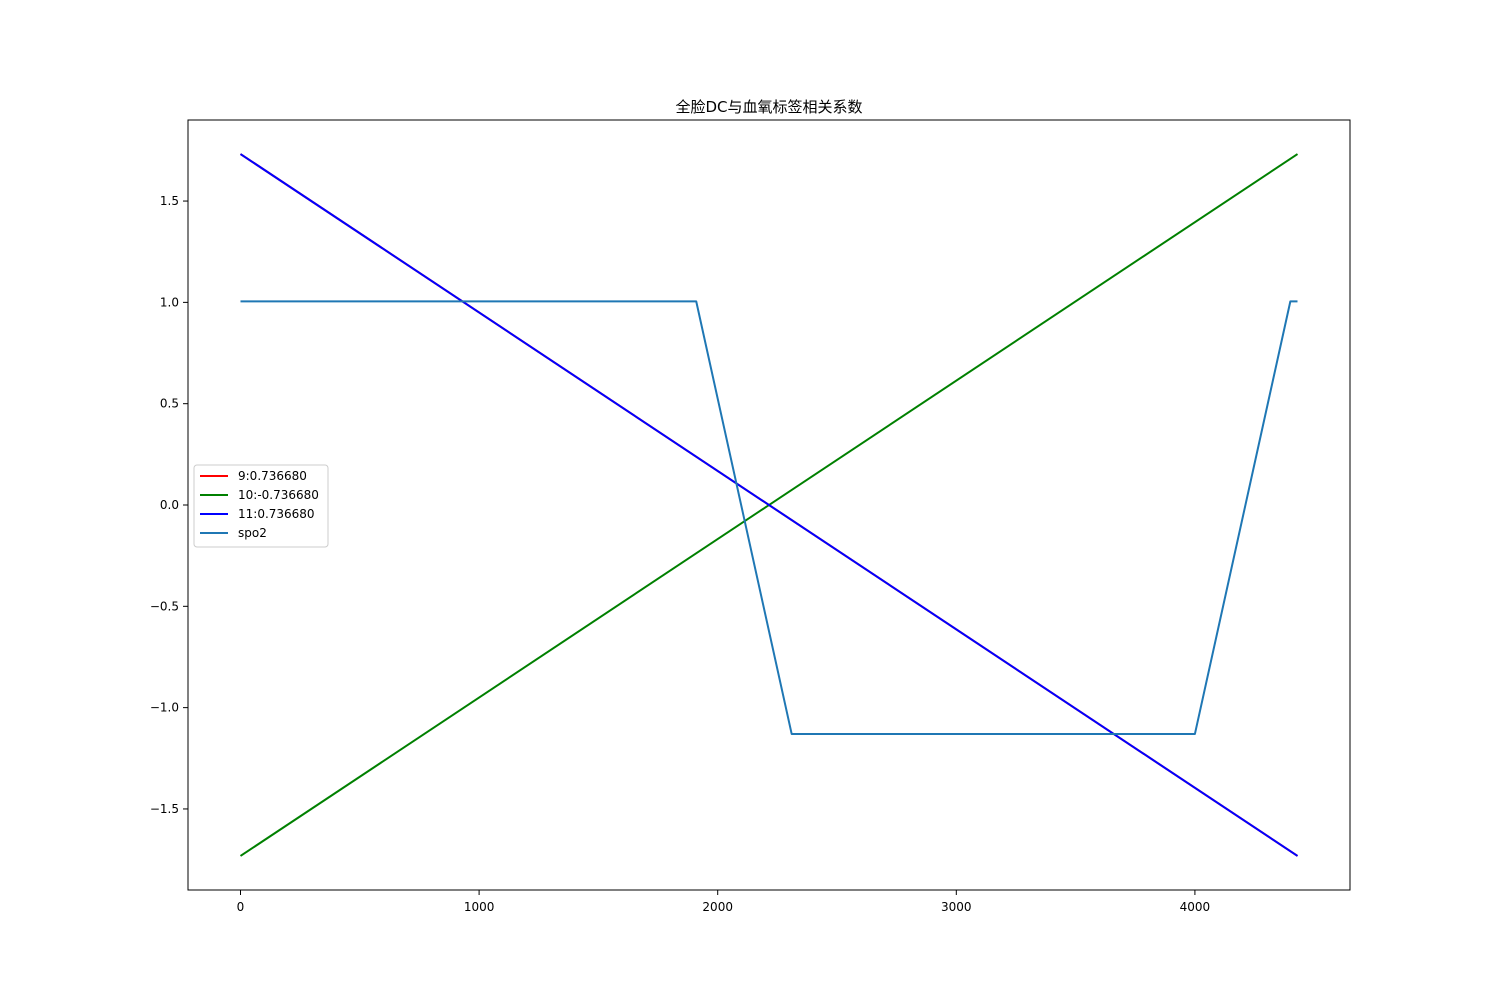  I want to click on y-tick-label: 1.5, so click(169, 201).